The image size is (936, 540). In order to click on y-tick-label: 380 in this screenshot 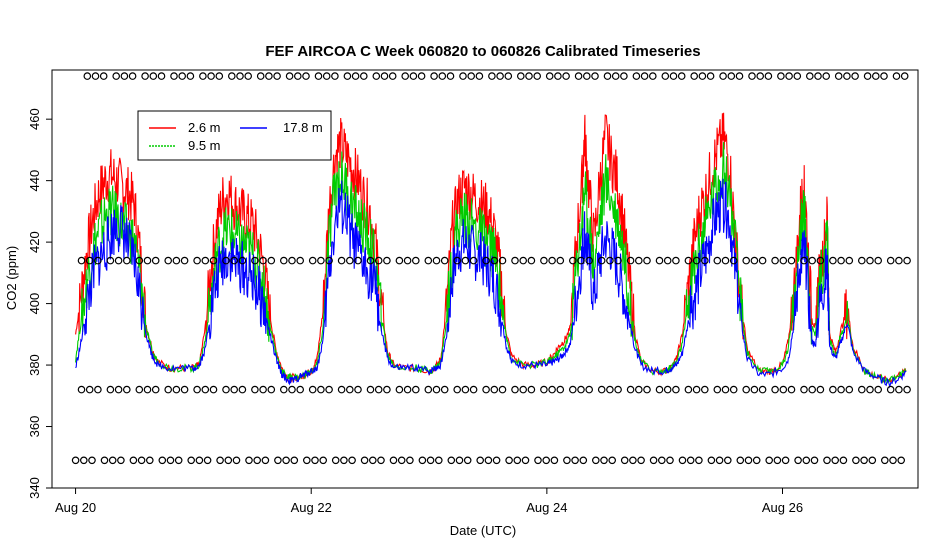, I will do `click(34, 365)`.